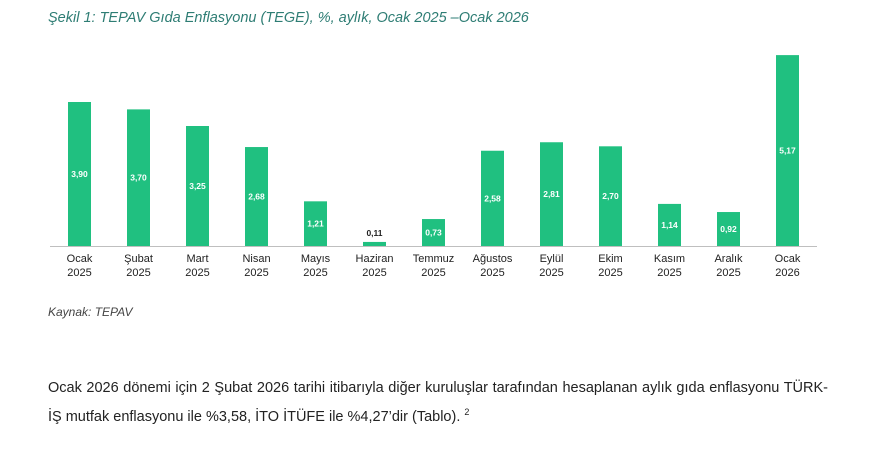 The height and width of the screenshot is (457, 880). I want to click on x-tick-label-month: Şubat, so click(138, 259).